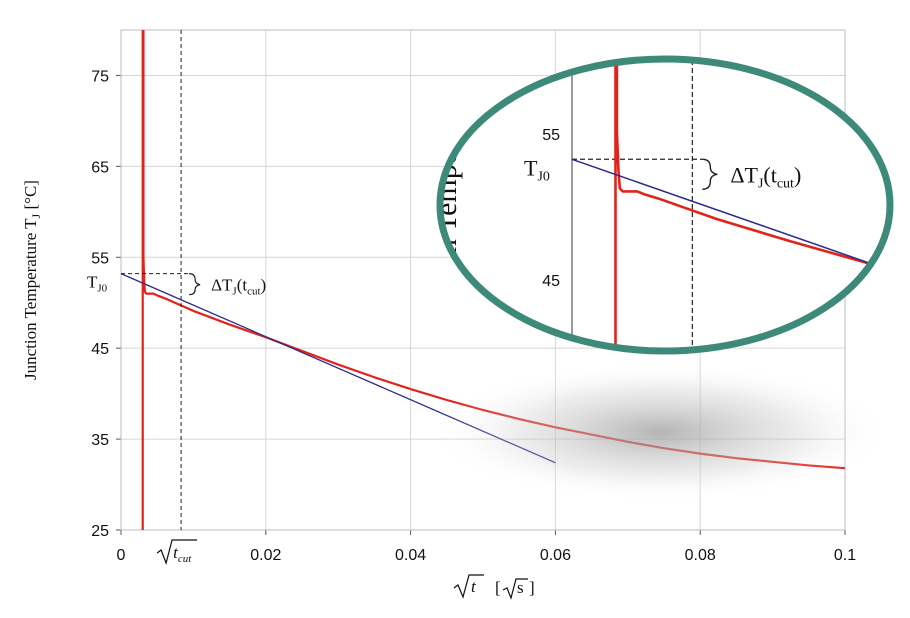 This screenshot has width=910, height=618. I want to click on inset-series-line-measured, so click(752, 205).